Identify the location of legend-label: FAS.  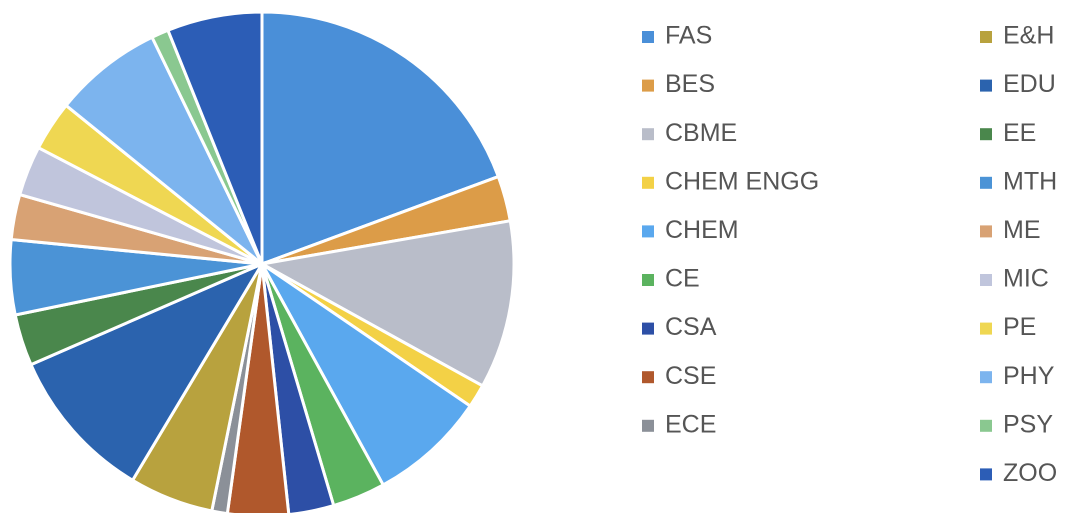
(688, 36).